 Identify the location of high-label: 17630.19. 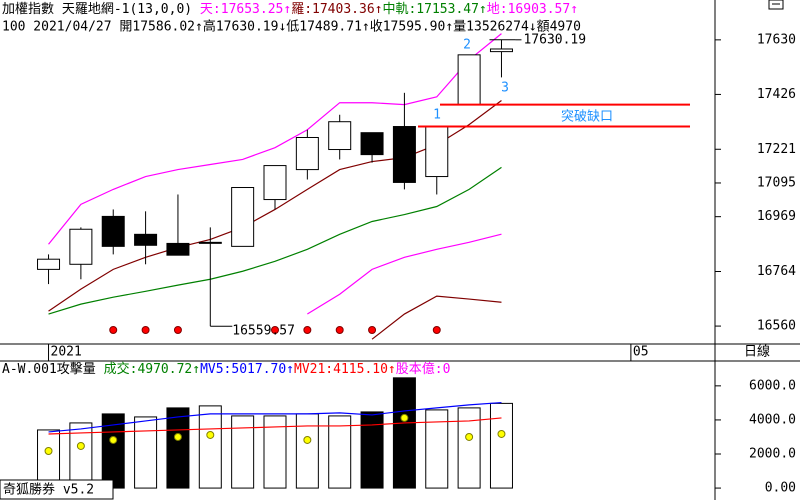
(554, 39).